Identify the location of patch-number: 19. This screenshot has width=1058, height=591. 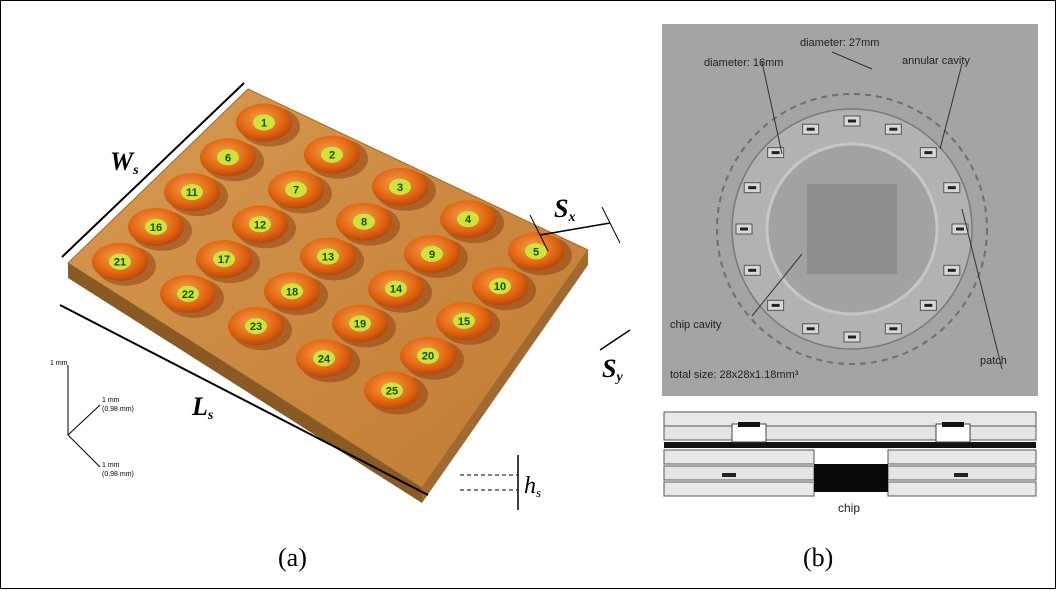
(360, 325).